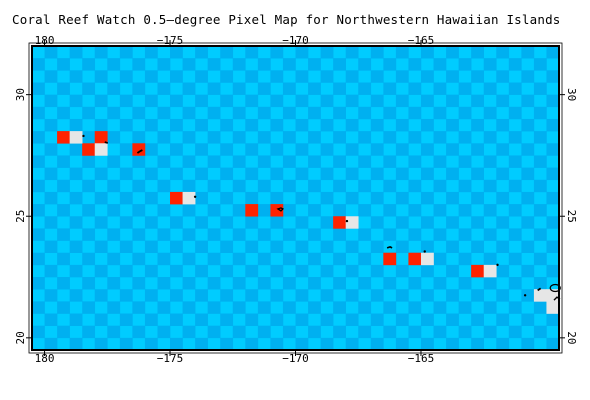 The height and width of the screenshot is (400, 590). I want to click on nihoa-outline, so click(497, 265).